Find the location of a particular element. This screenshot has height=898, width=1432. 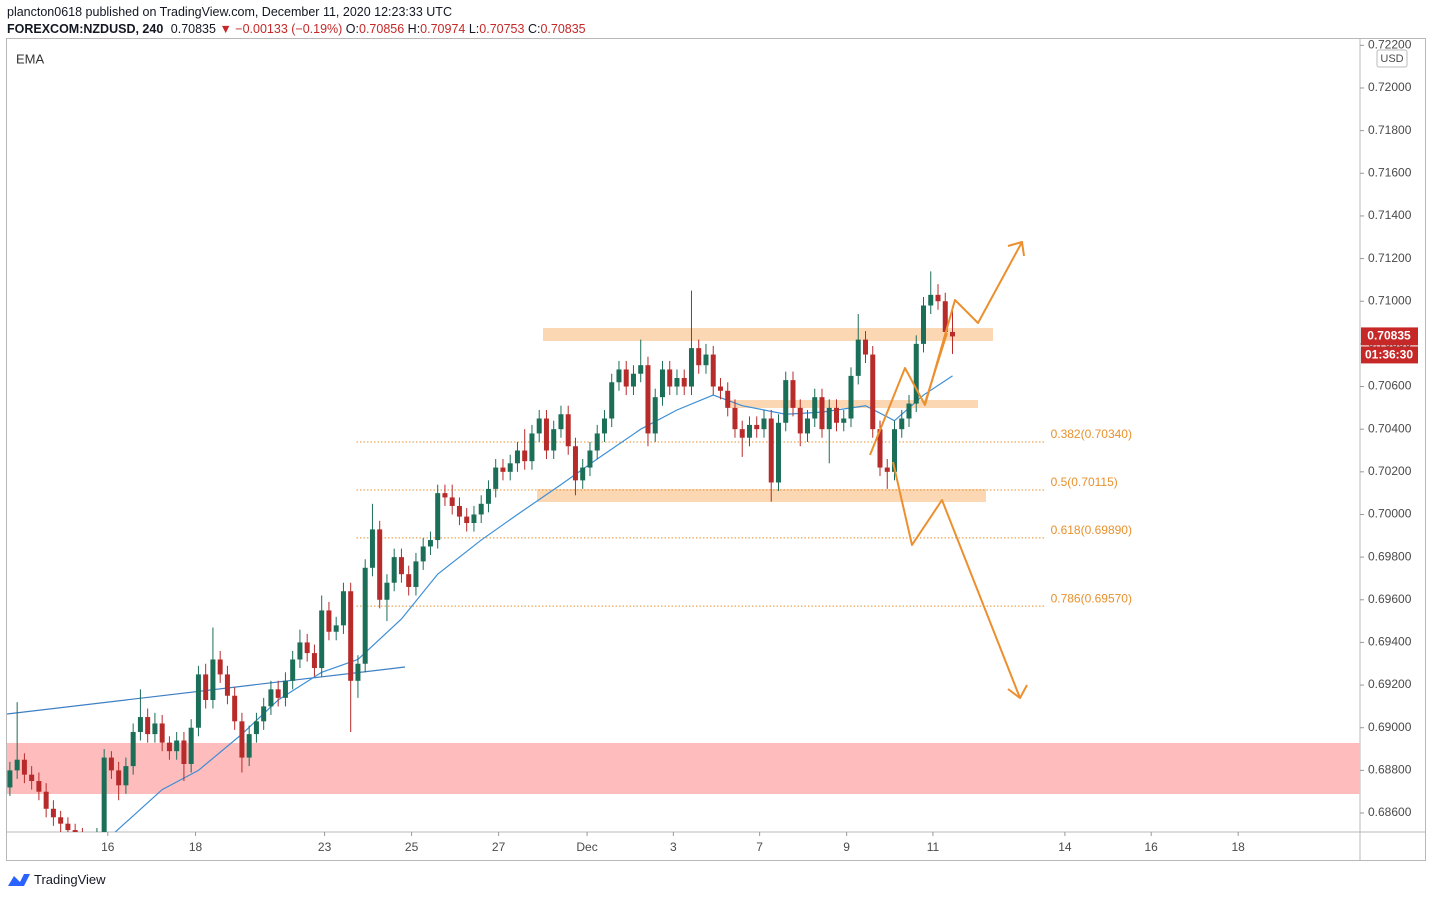

x-tick-label: 16 is located at coordinates (108, 847).